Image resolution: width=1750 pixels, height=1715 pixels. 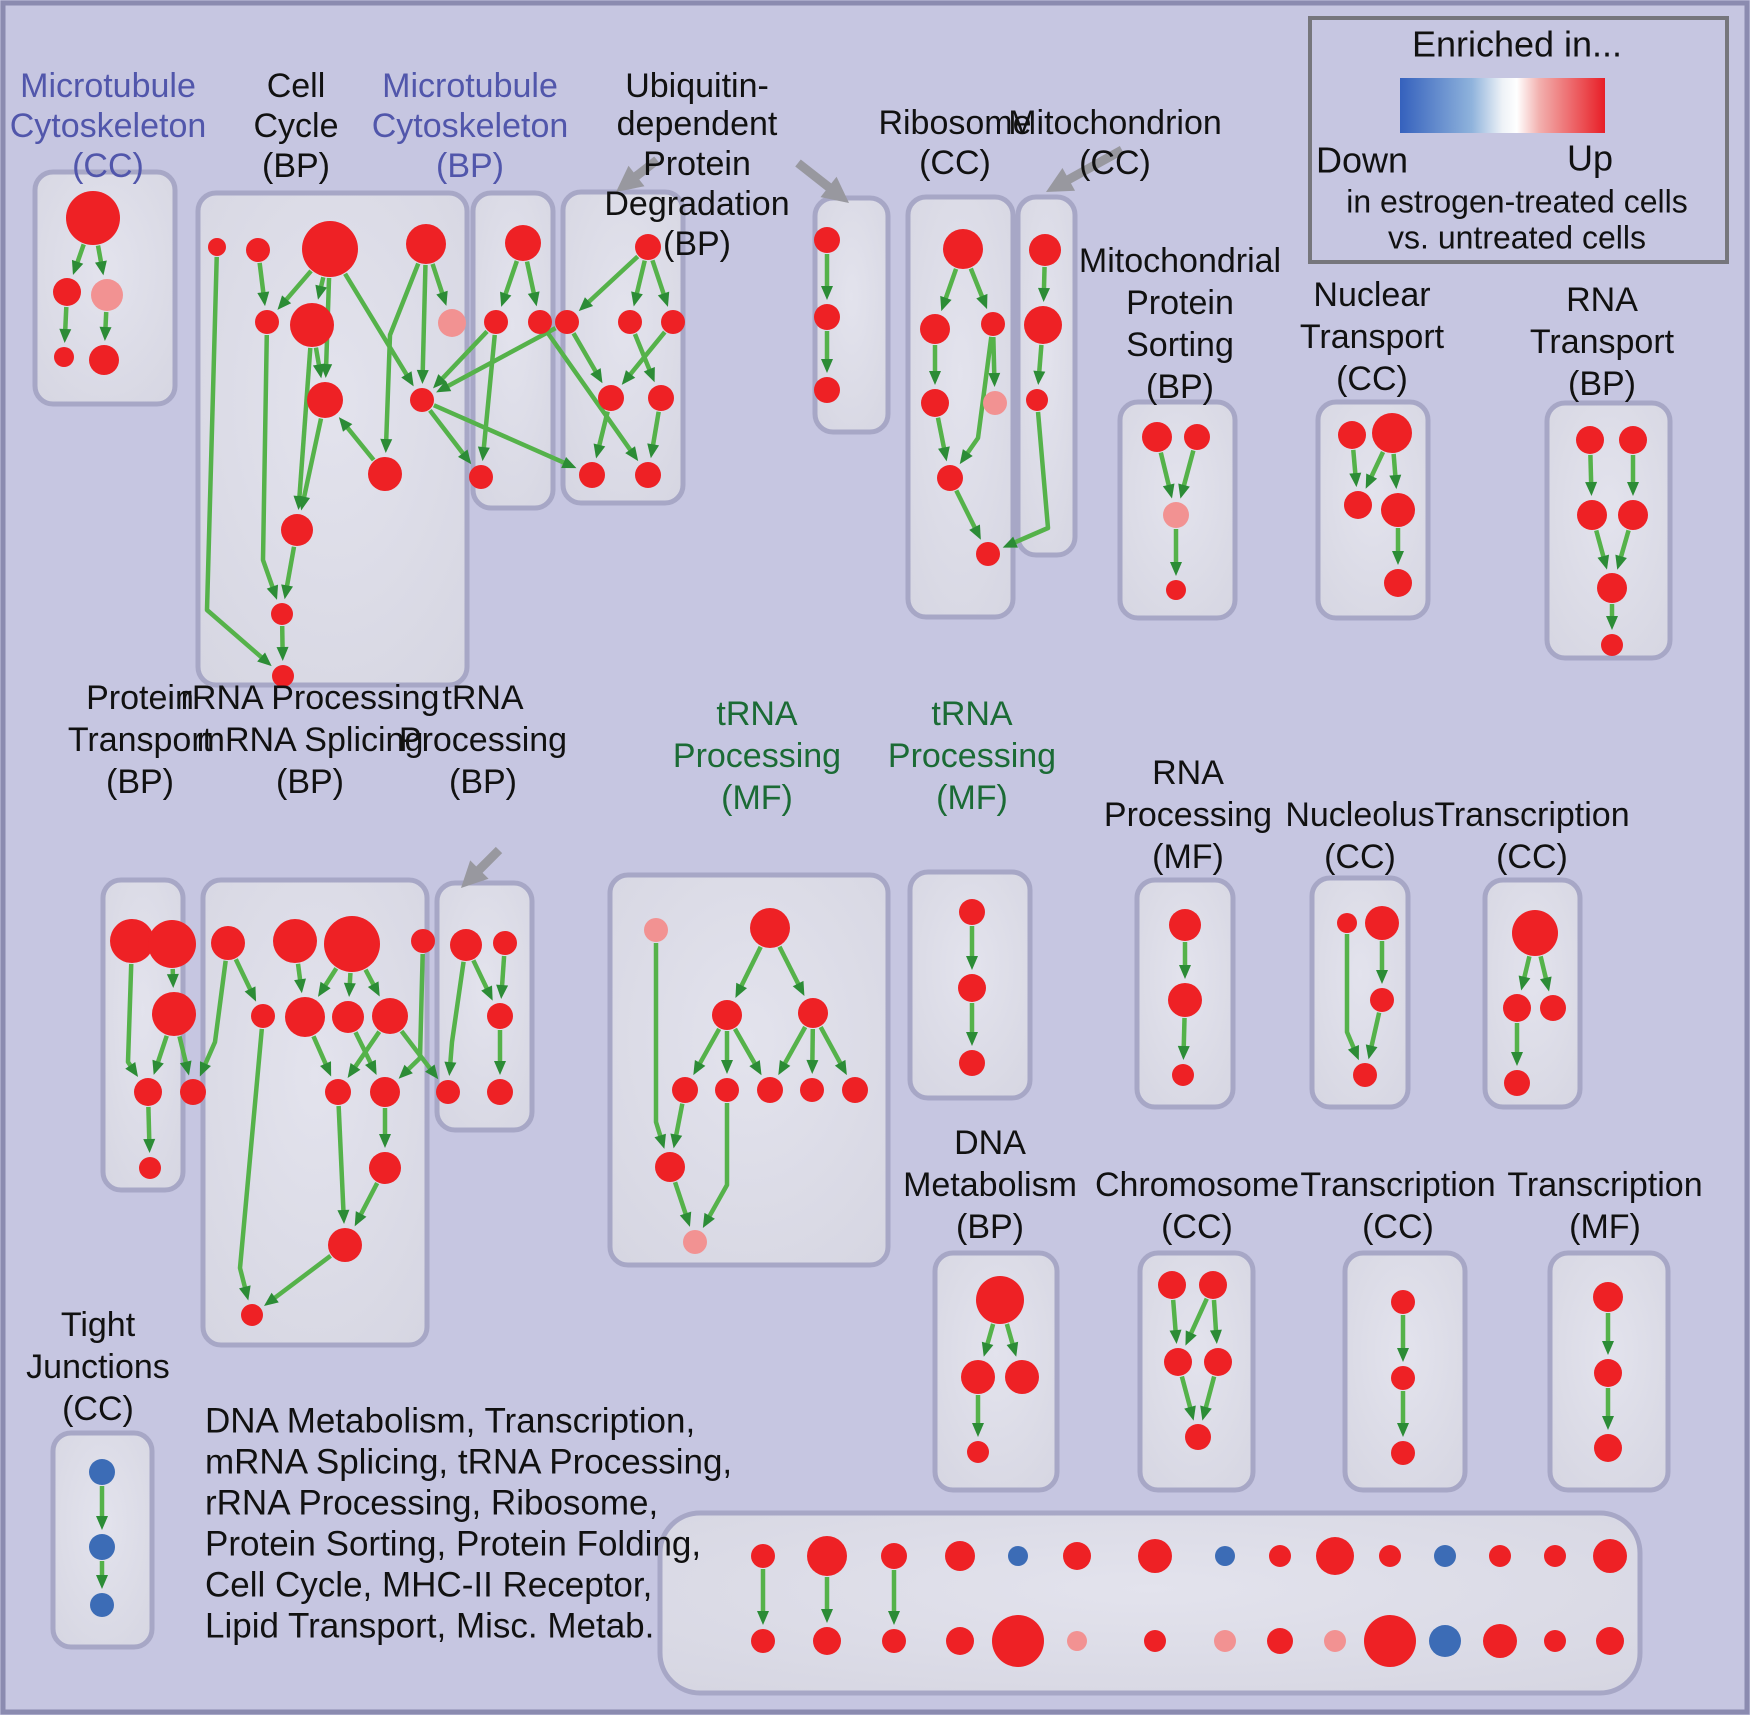 I want to click on cluster-label-trna-processing-bp: Processing, so click(x=483, y=740).